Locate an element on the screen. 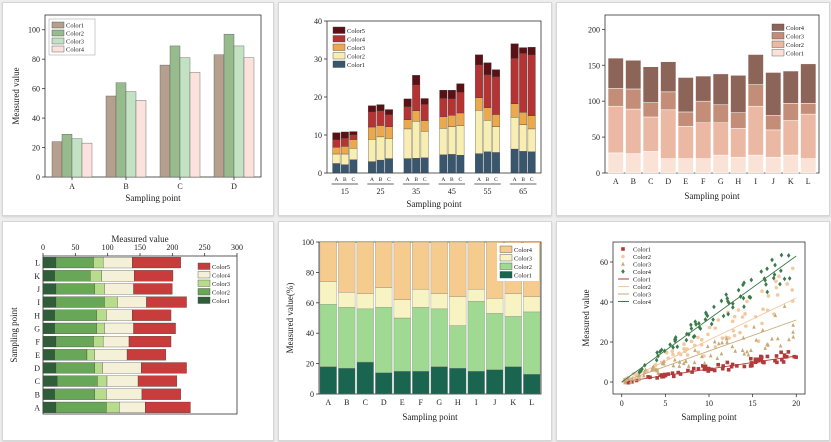 This screenshot has width=831, height=442. legend-label: Color4 is located at coordinates (75, 50).